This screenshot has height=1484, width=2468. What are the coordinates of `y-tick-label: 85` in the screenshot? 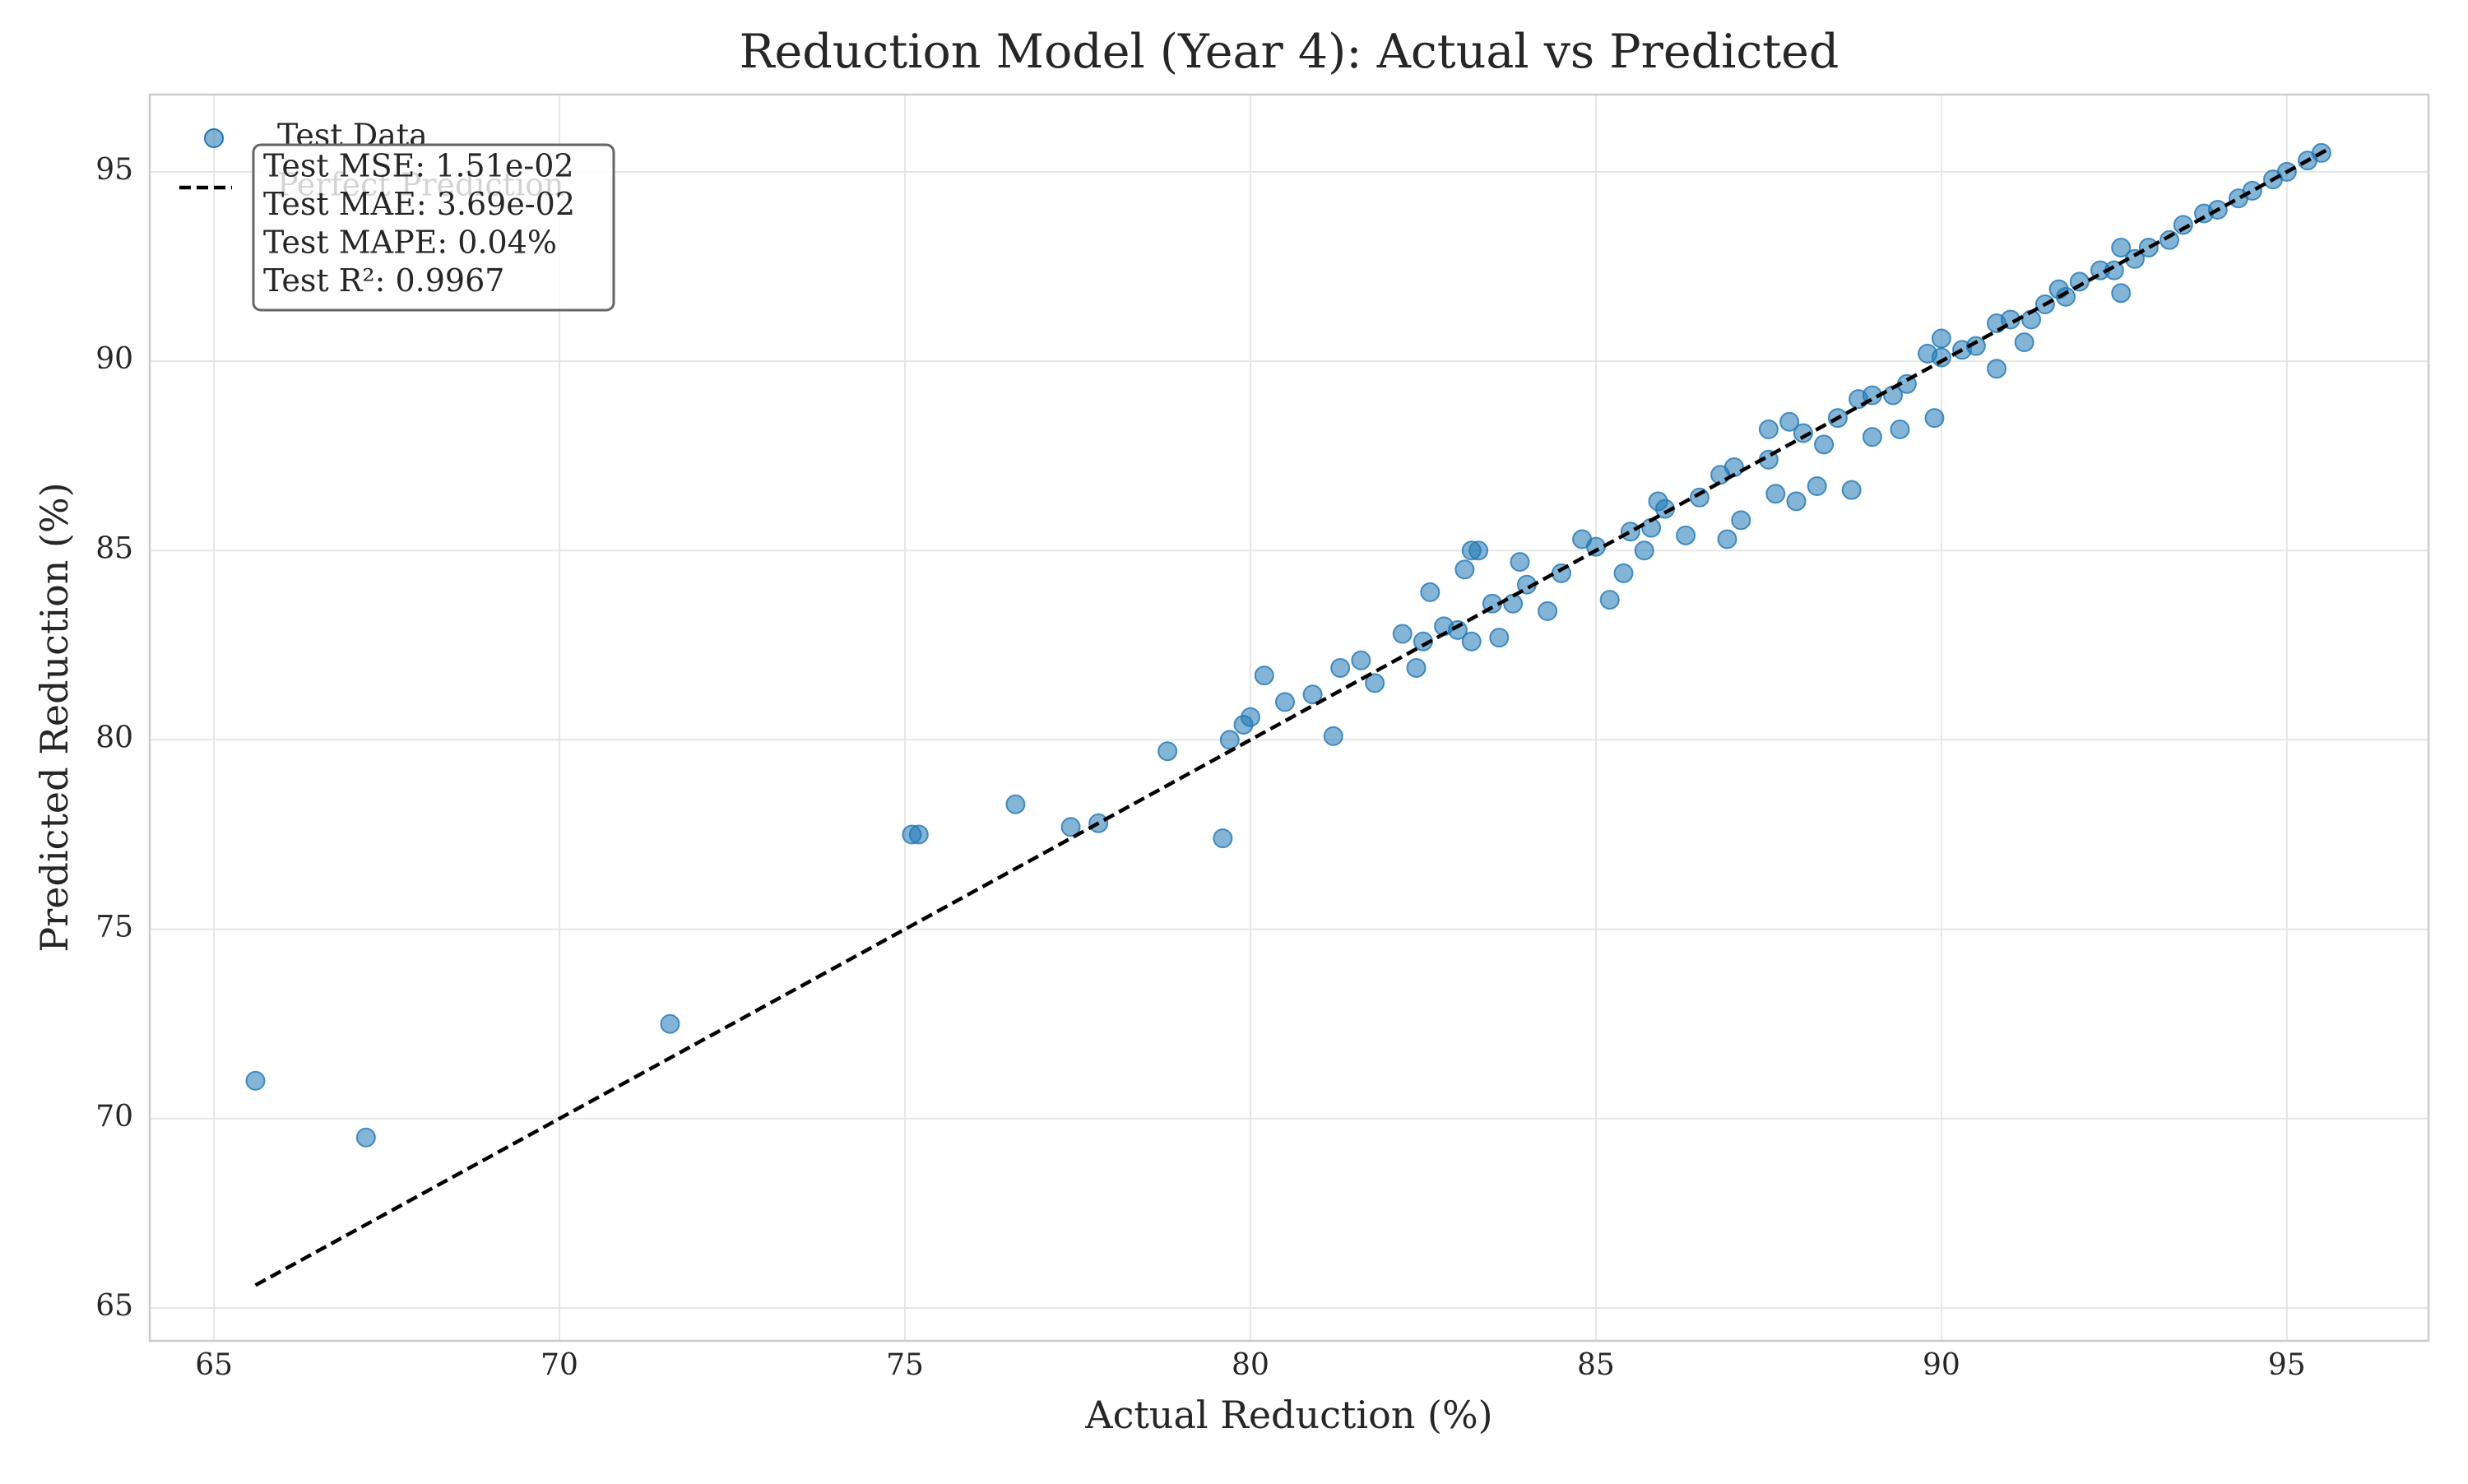 It's located at (114, 548).